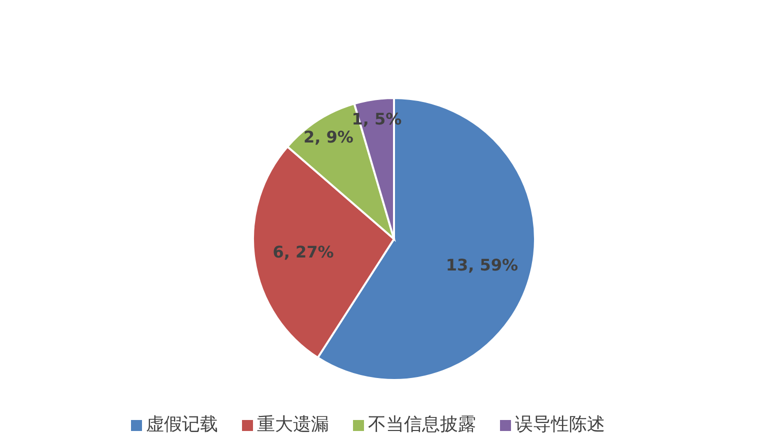 This screenshot has height=448, width=760. What do you see at coordinates (422, 424) in the screenshot?
I see `legend-label: 不当信息披露` at bounding box center [422, 424].